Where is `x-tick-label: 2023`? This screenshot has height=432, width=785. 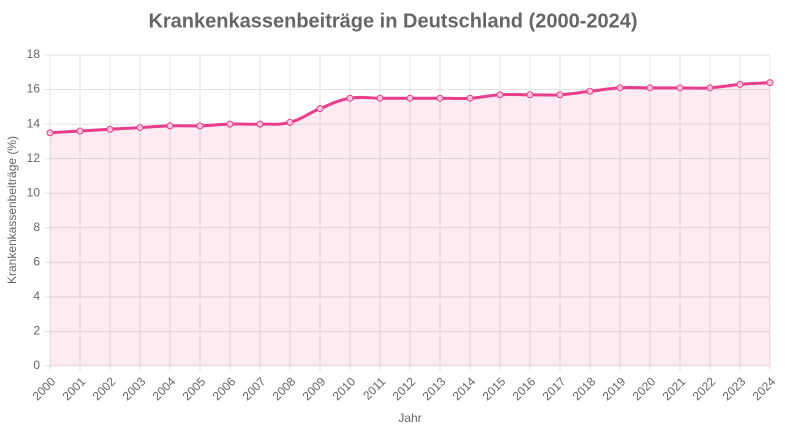
x-tick-label: 2023 is located at coordinates (734, 388).